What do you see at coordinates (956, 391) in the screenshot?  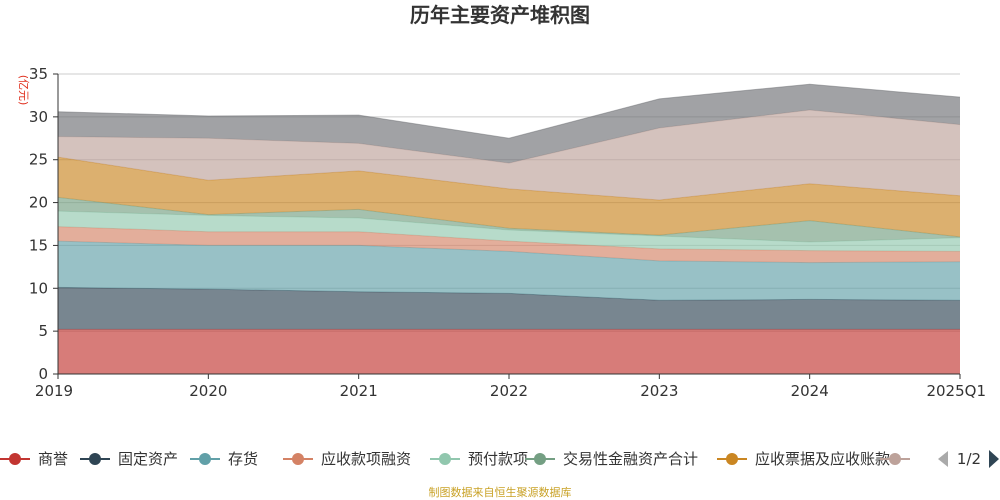 I see `x-tick-label: 2025Q1` at bounding box center [956, 391].